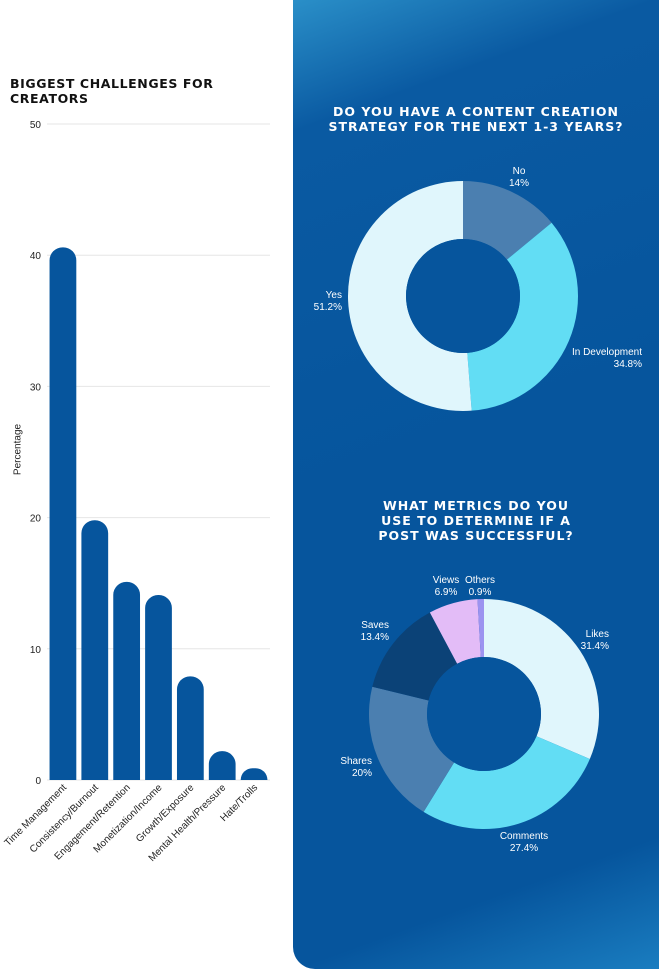 The height and width of the screenshot is (969, 659). Describe the element at coordinates (595, 646) in the screenshot. I see `slice-value-likes: 31.4%` at that location.